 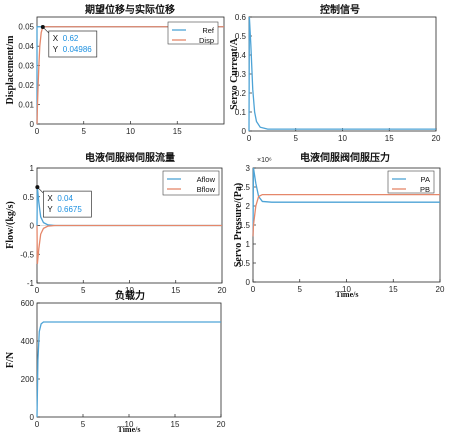 What do you see at coordinates (71, 38) in the screenshot?
I see `datatip-x-value: 0.62` at bounding box center [71, 38].